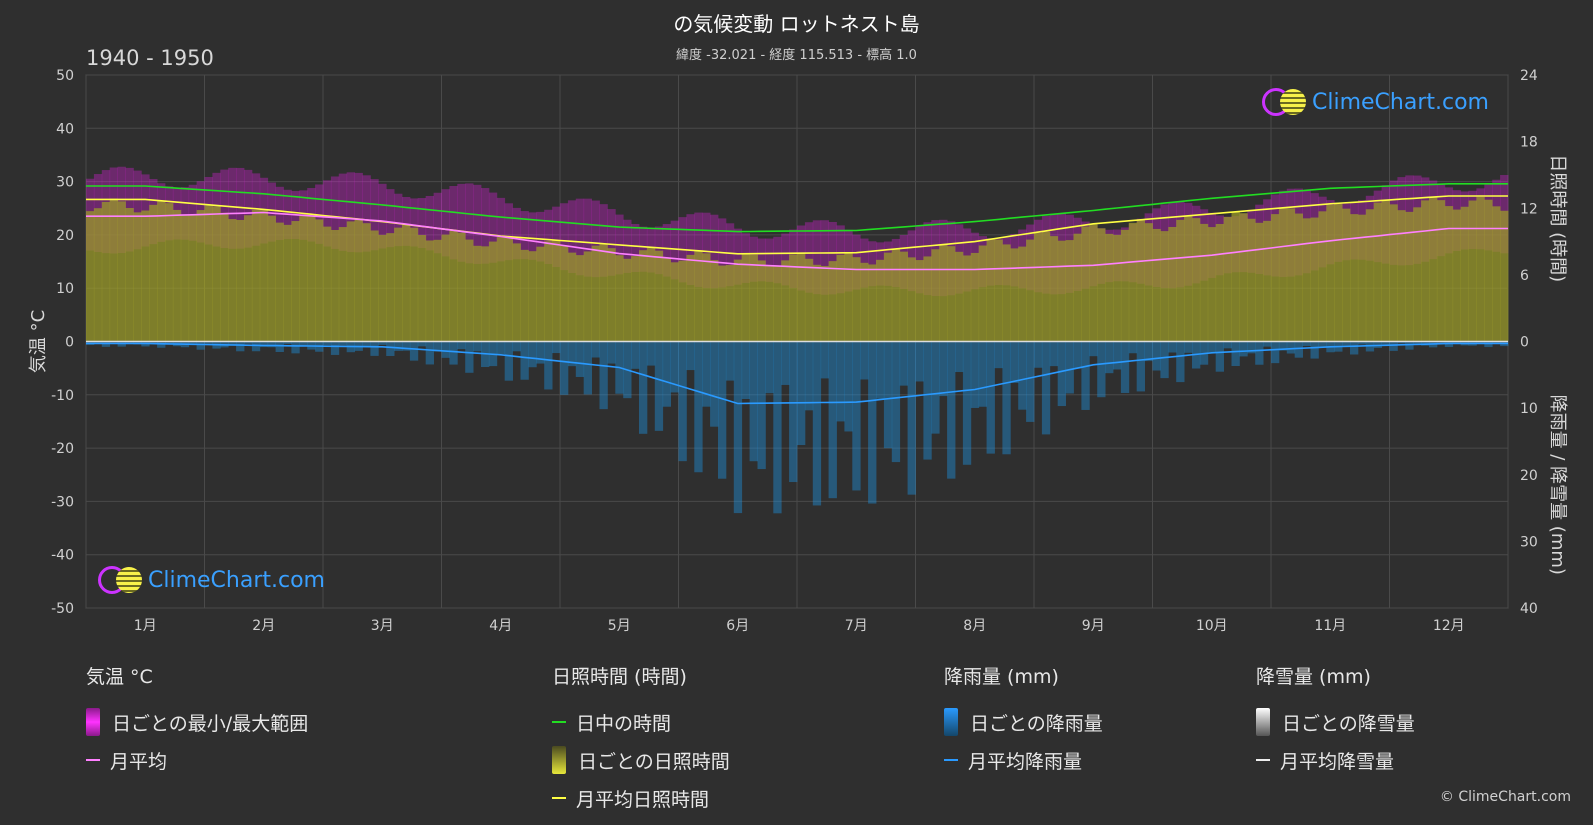 This screenshot has width=1593, height=825. I want to click on legend-sunshine: 日照時間 (時間) 日中の時間 日ごとの日照時間 月平均日照時間, so click(641, 739).